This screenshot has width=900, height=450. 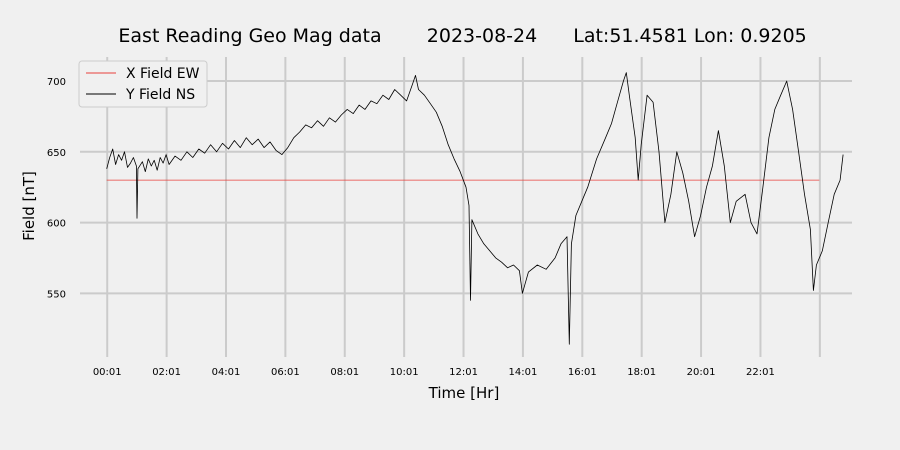 I want to click on x-tick-label: 08:01, so click(x=344, y=372).